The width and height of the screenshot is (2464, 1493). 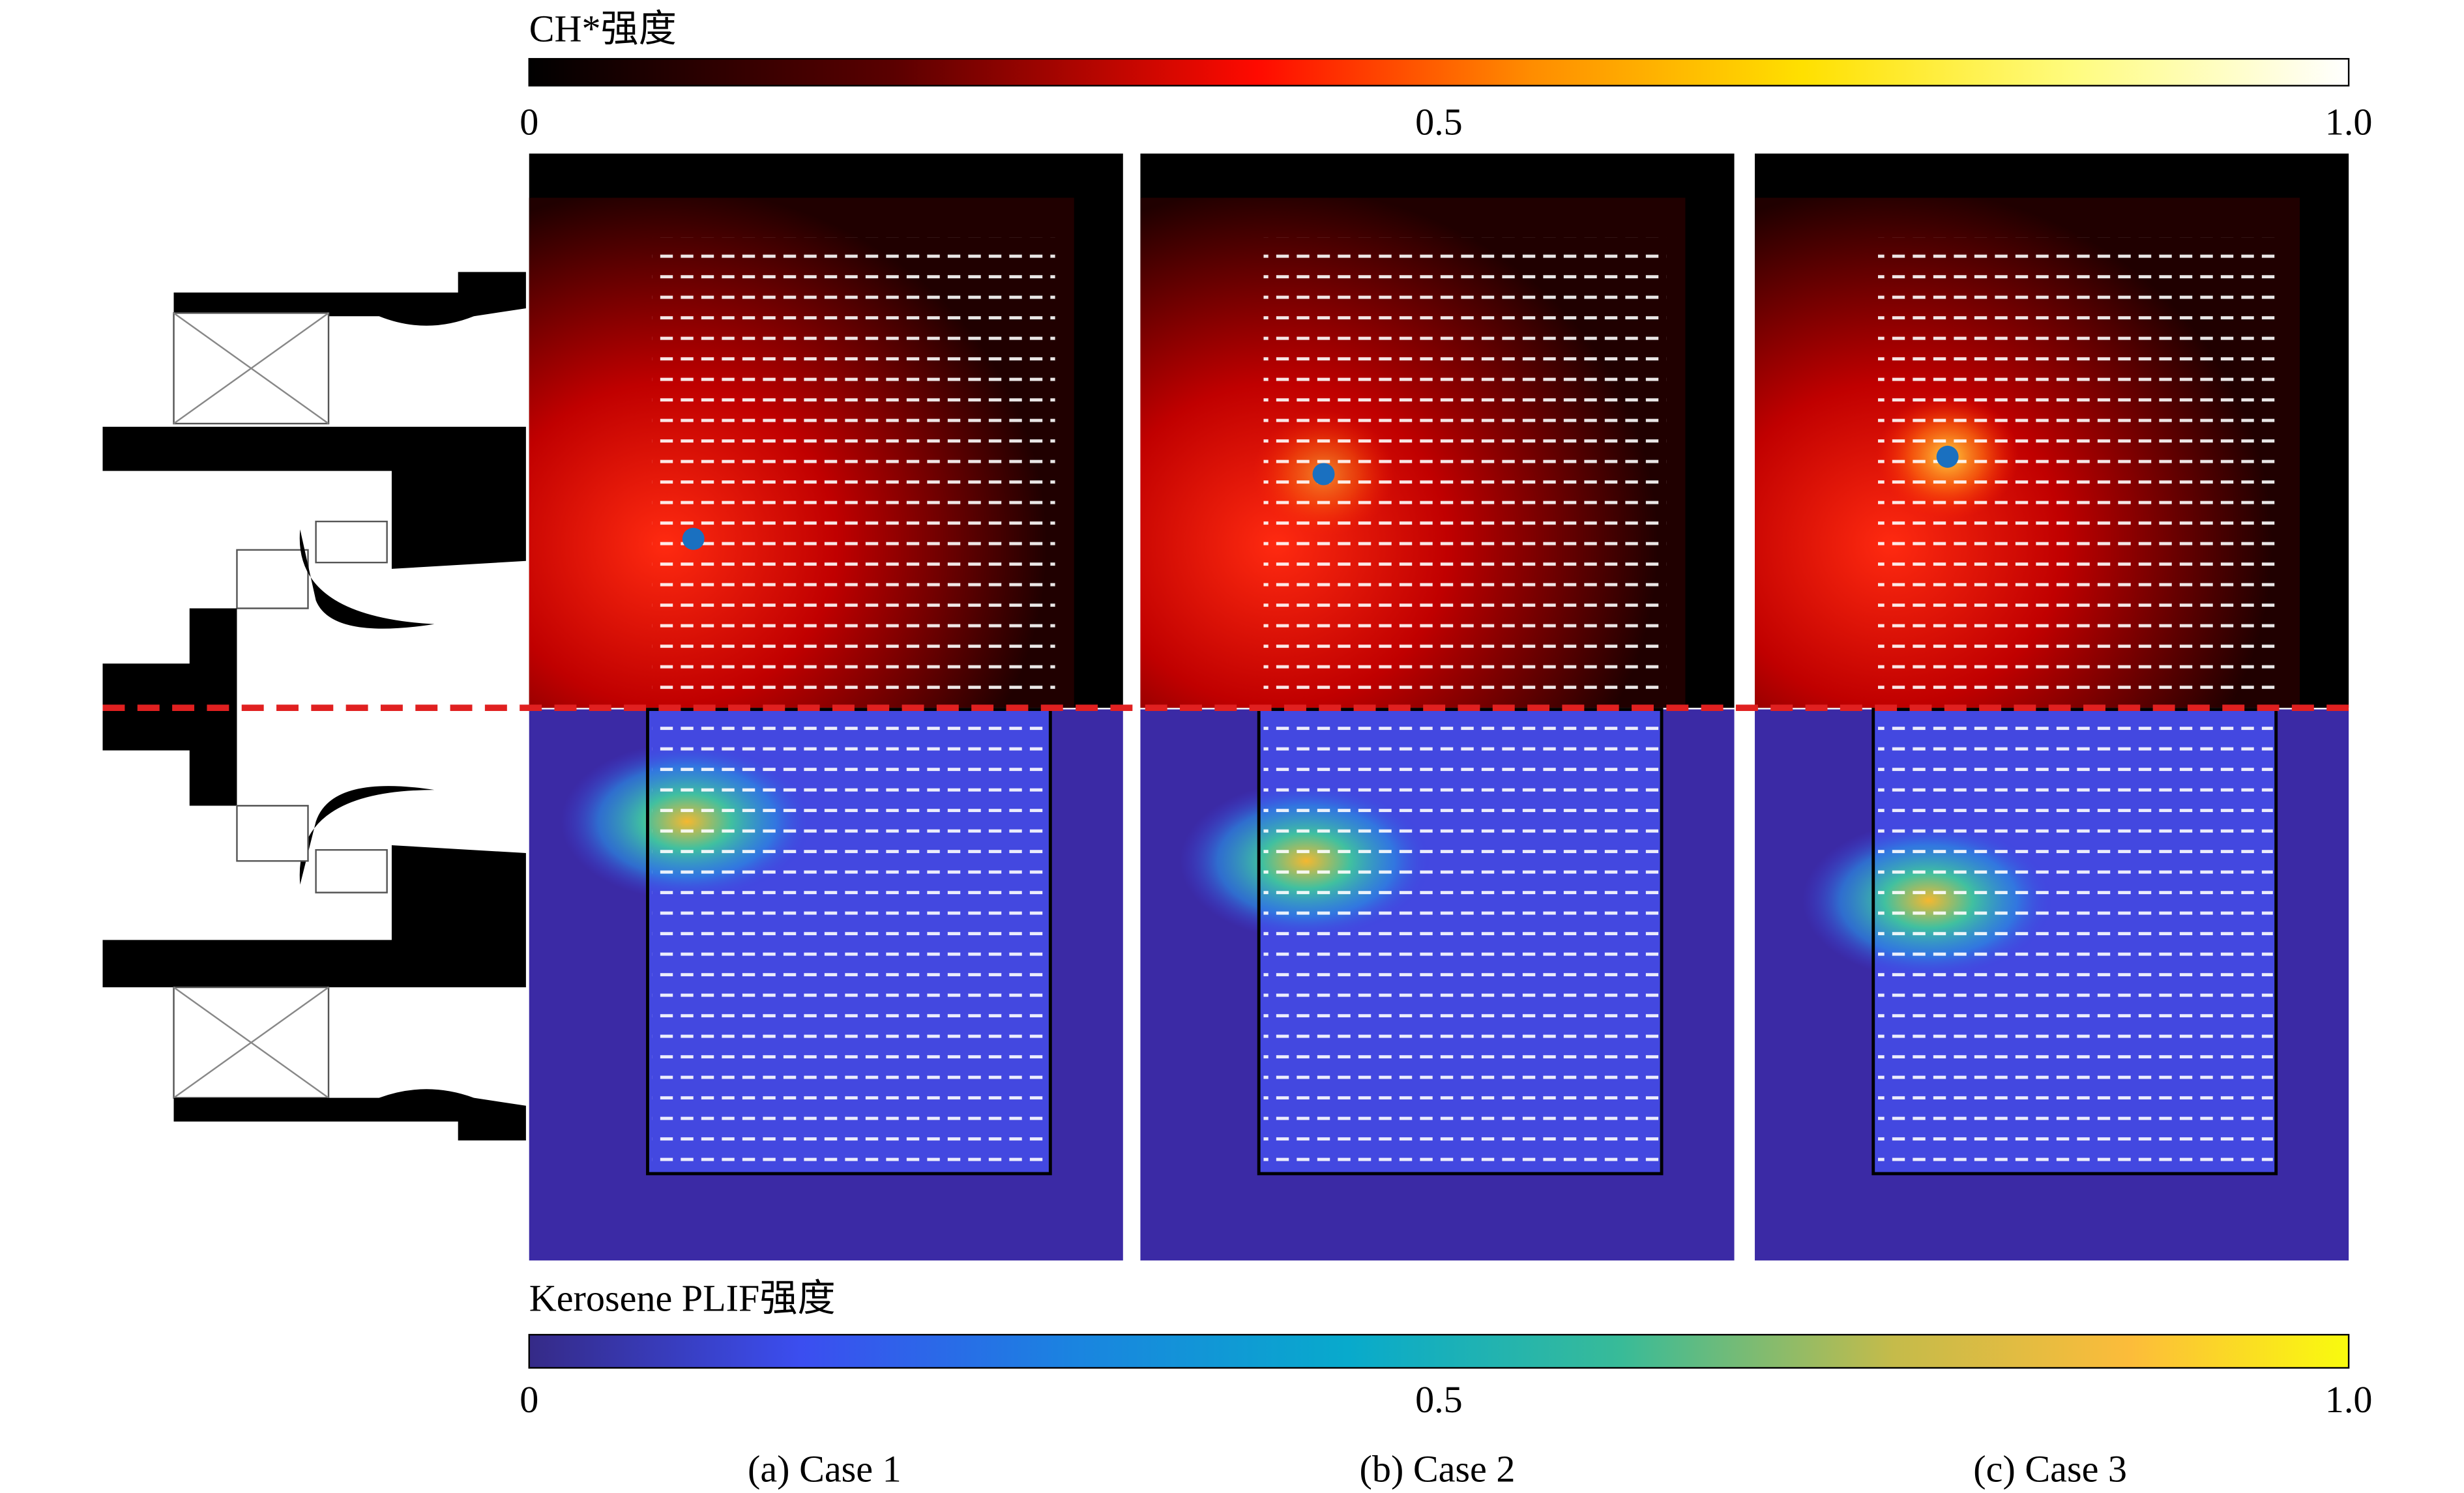 I want to click on case-label: (a) Case 1, so click(x=825, y=1468).